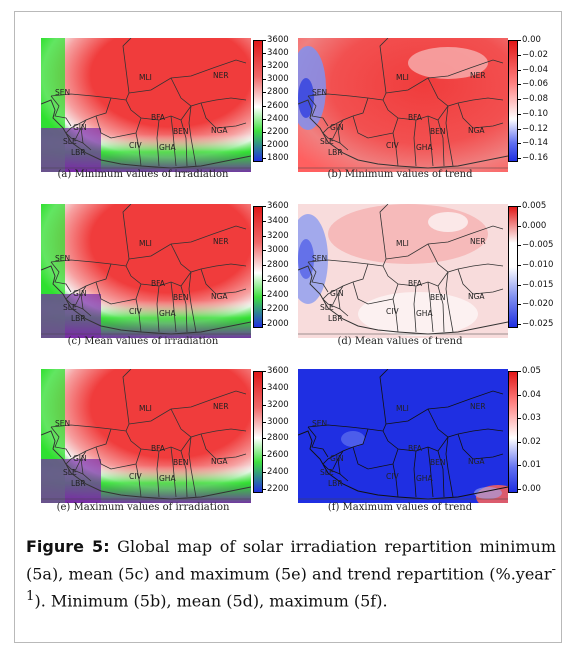 The width and height of the screenshot is (579, 657). What do you see at coordinates (146, 436) in the screenshot?
I see `map-panel-e: MLI NER SEN BFA NGA GIN CIV GHA BEN SLE LBR` at bounding box center [146, 436].